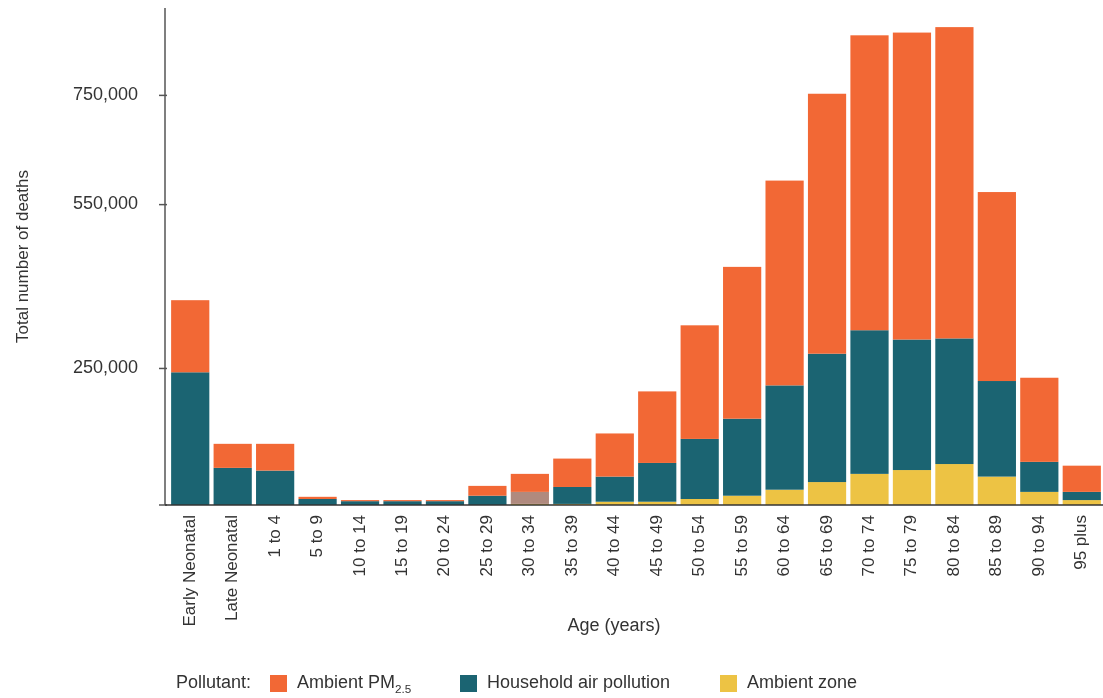  Describe the element at coordinates (529, 546) in the screenshot. I see `x-tick-label: 30 to 34` at that location.